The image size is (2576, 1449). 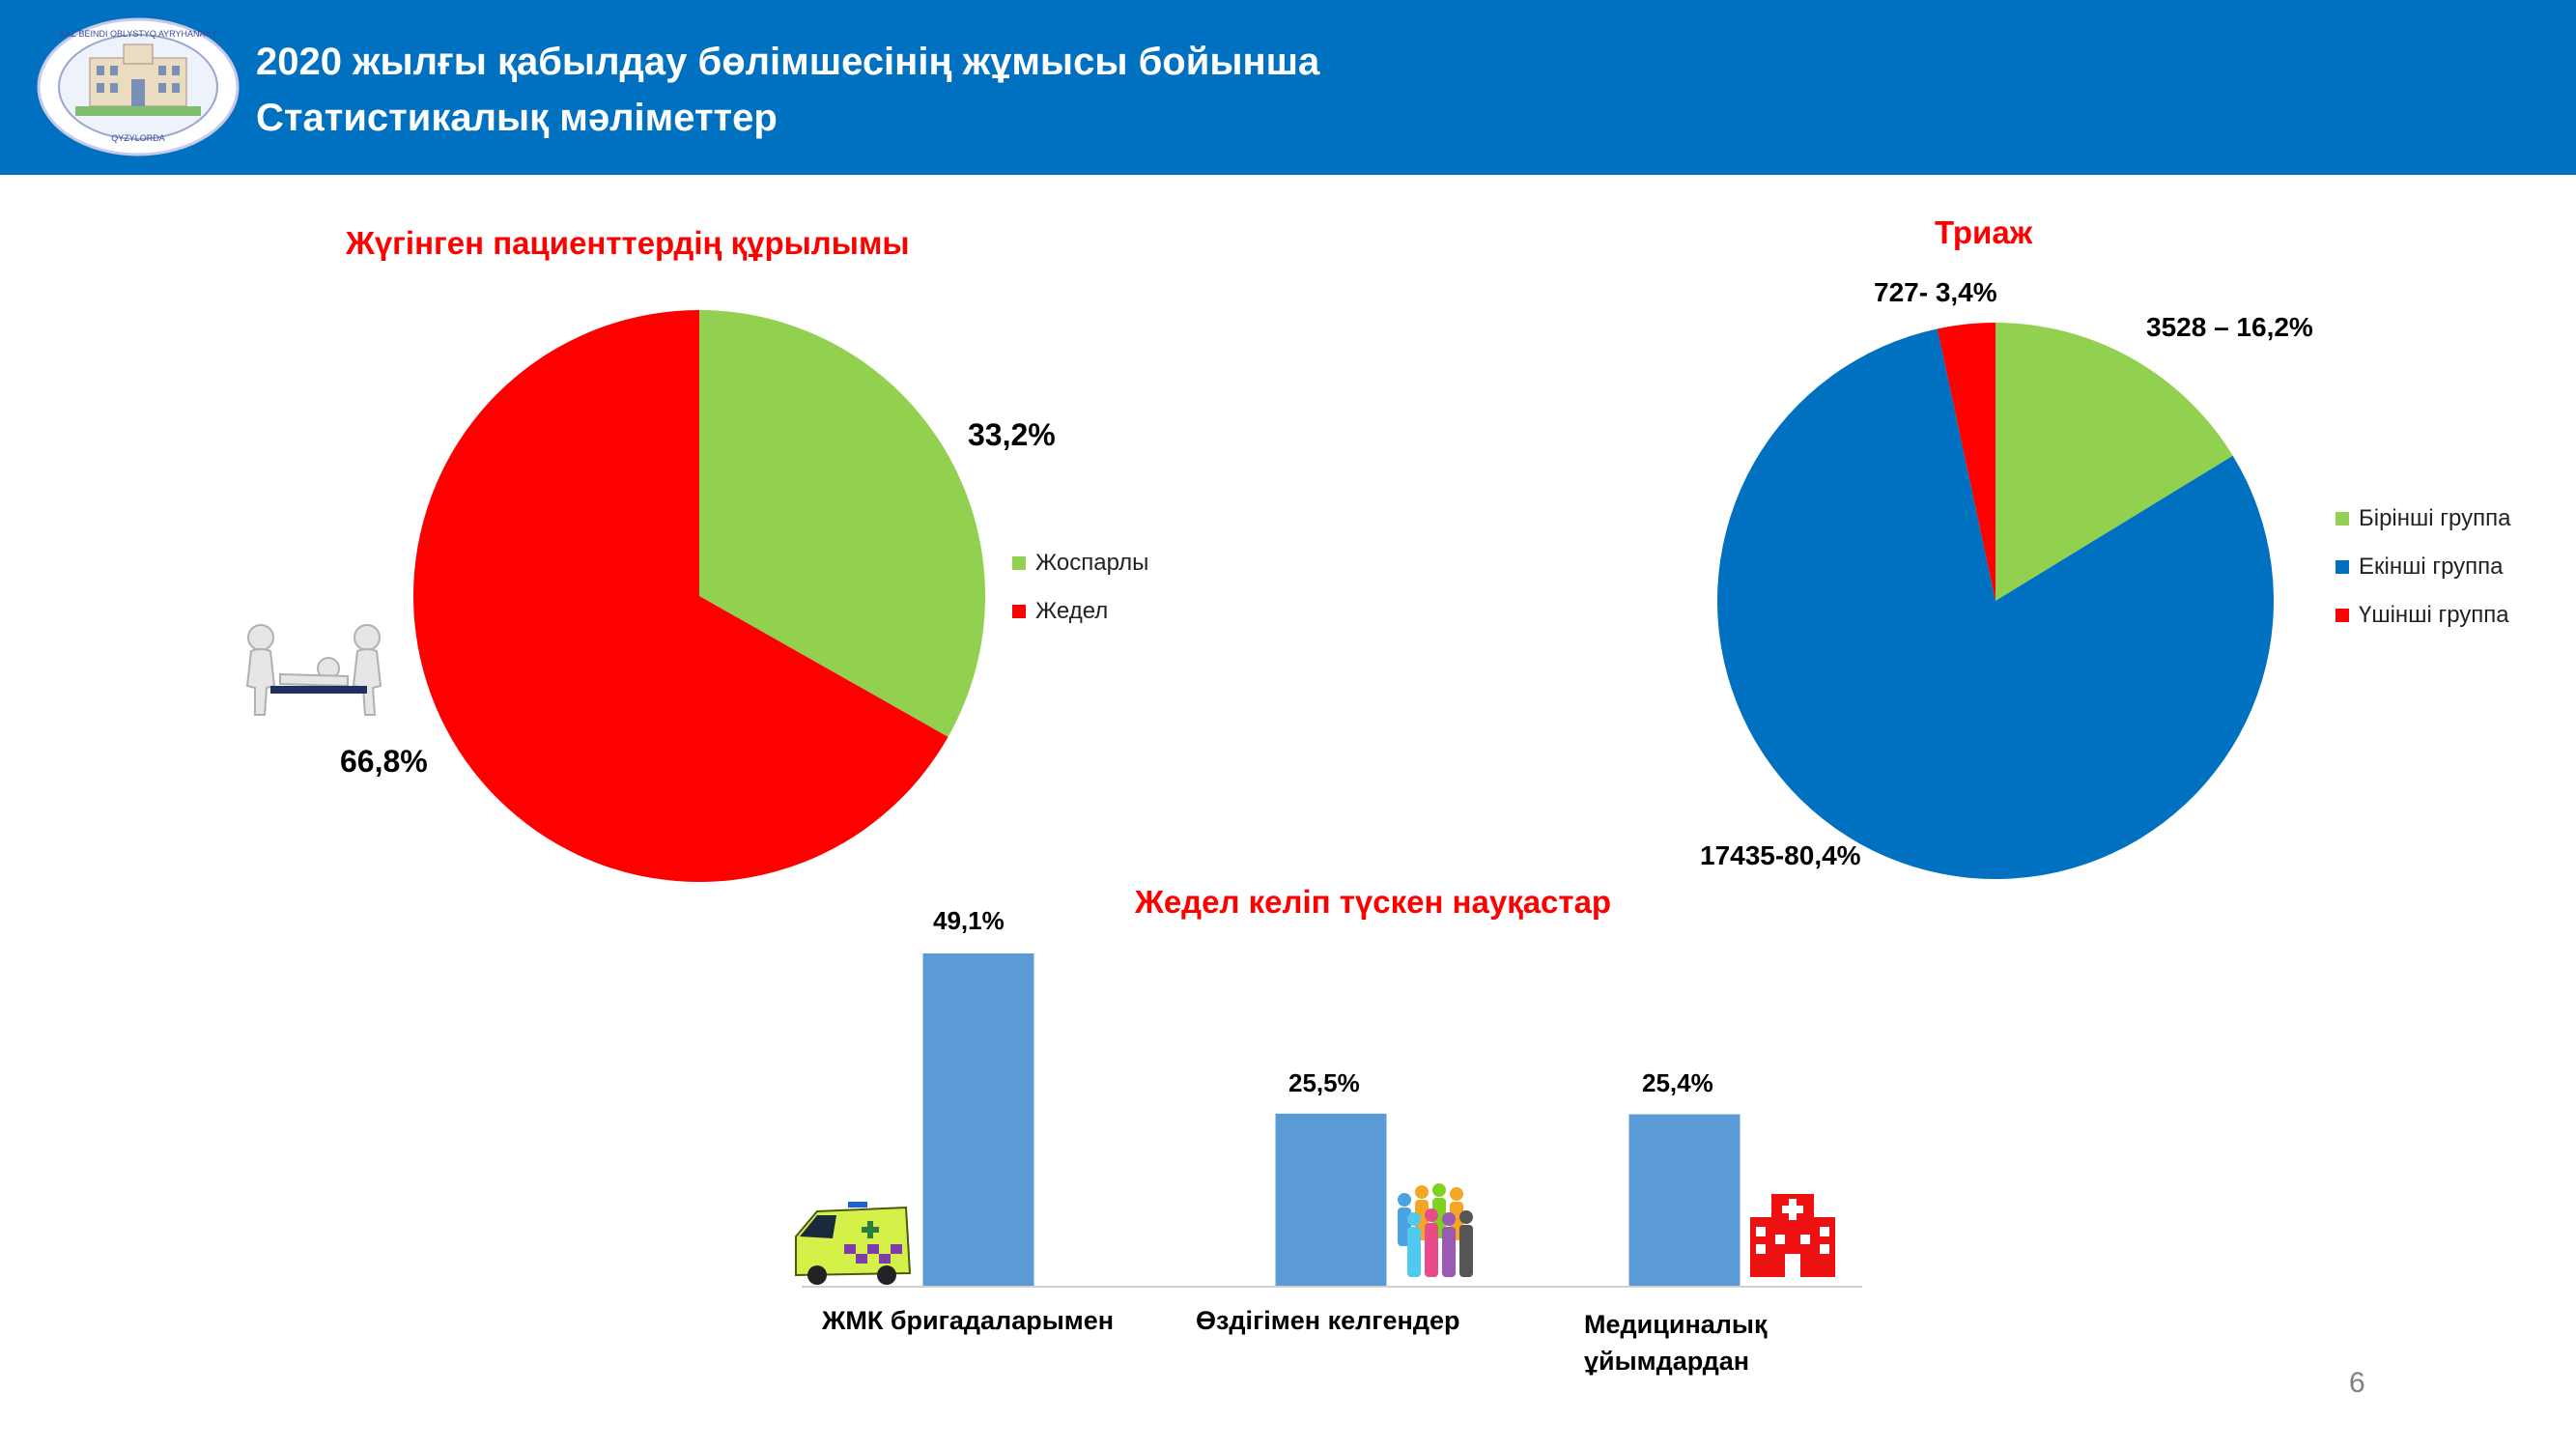 What do you see at coordinates (138, 138) in the screenshot?
I see `svg-text: QYZYLORDA` at bounding box center [138, 138].